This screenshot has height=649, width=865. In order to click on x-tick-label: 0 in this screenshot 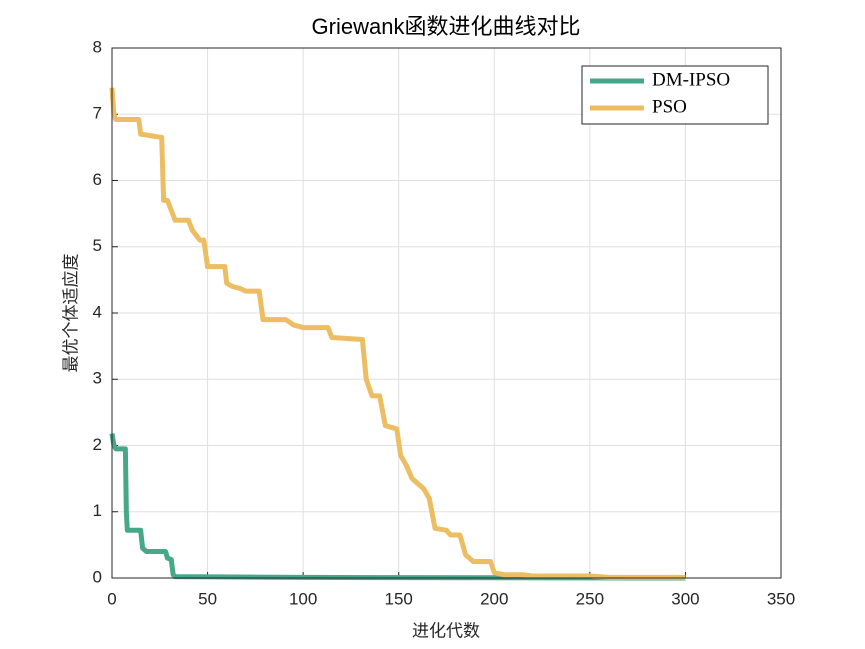, I will do `click(111, 598)`.